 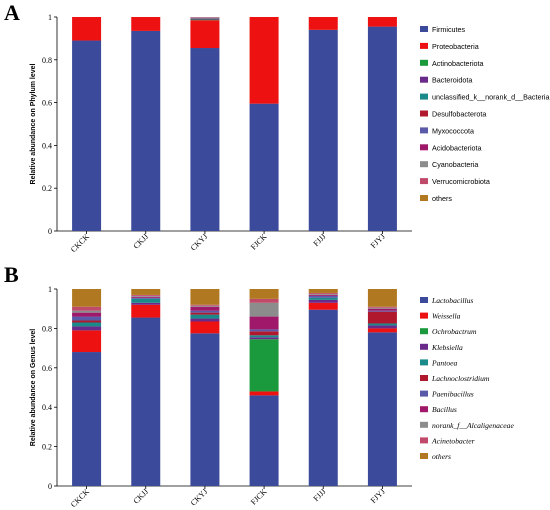 What do you see at coordinates (12, 12) in the screenshot?
I see `panel-letter-a: A` at bounding box center [12, 12].